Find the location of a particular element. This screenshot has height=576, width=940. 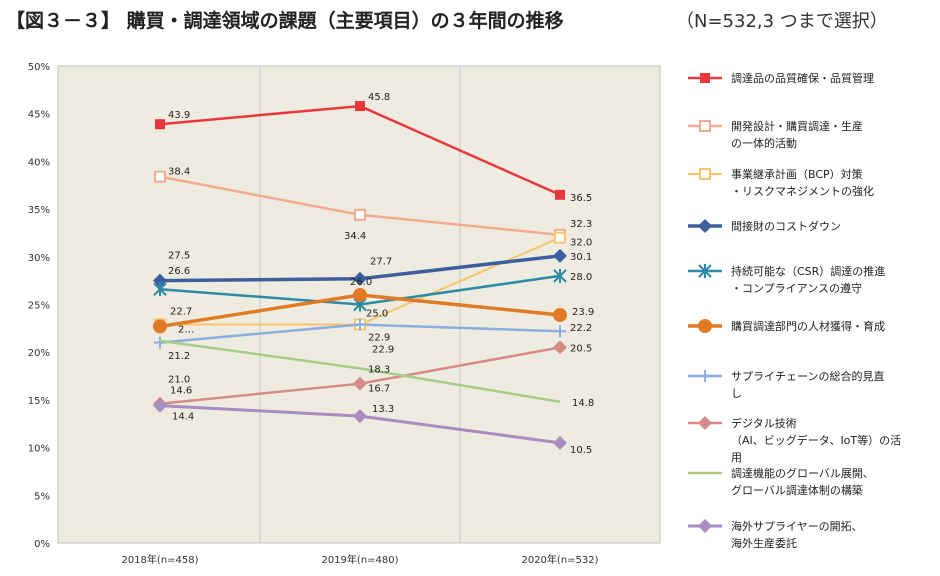

data-label: 13.3 is located at coordinates (383, 409).